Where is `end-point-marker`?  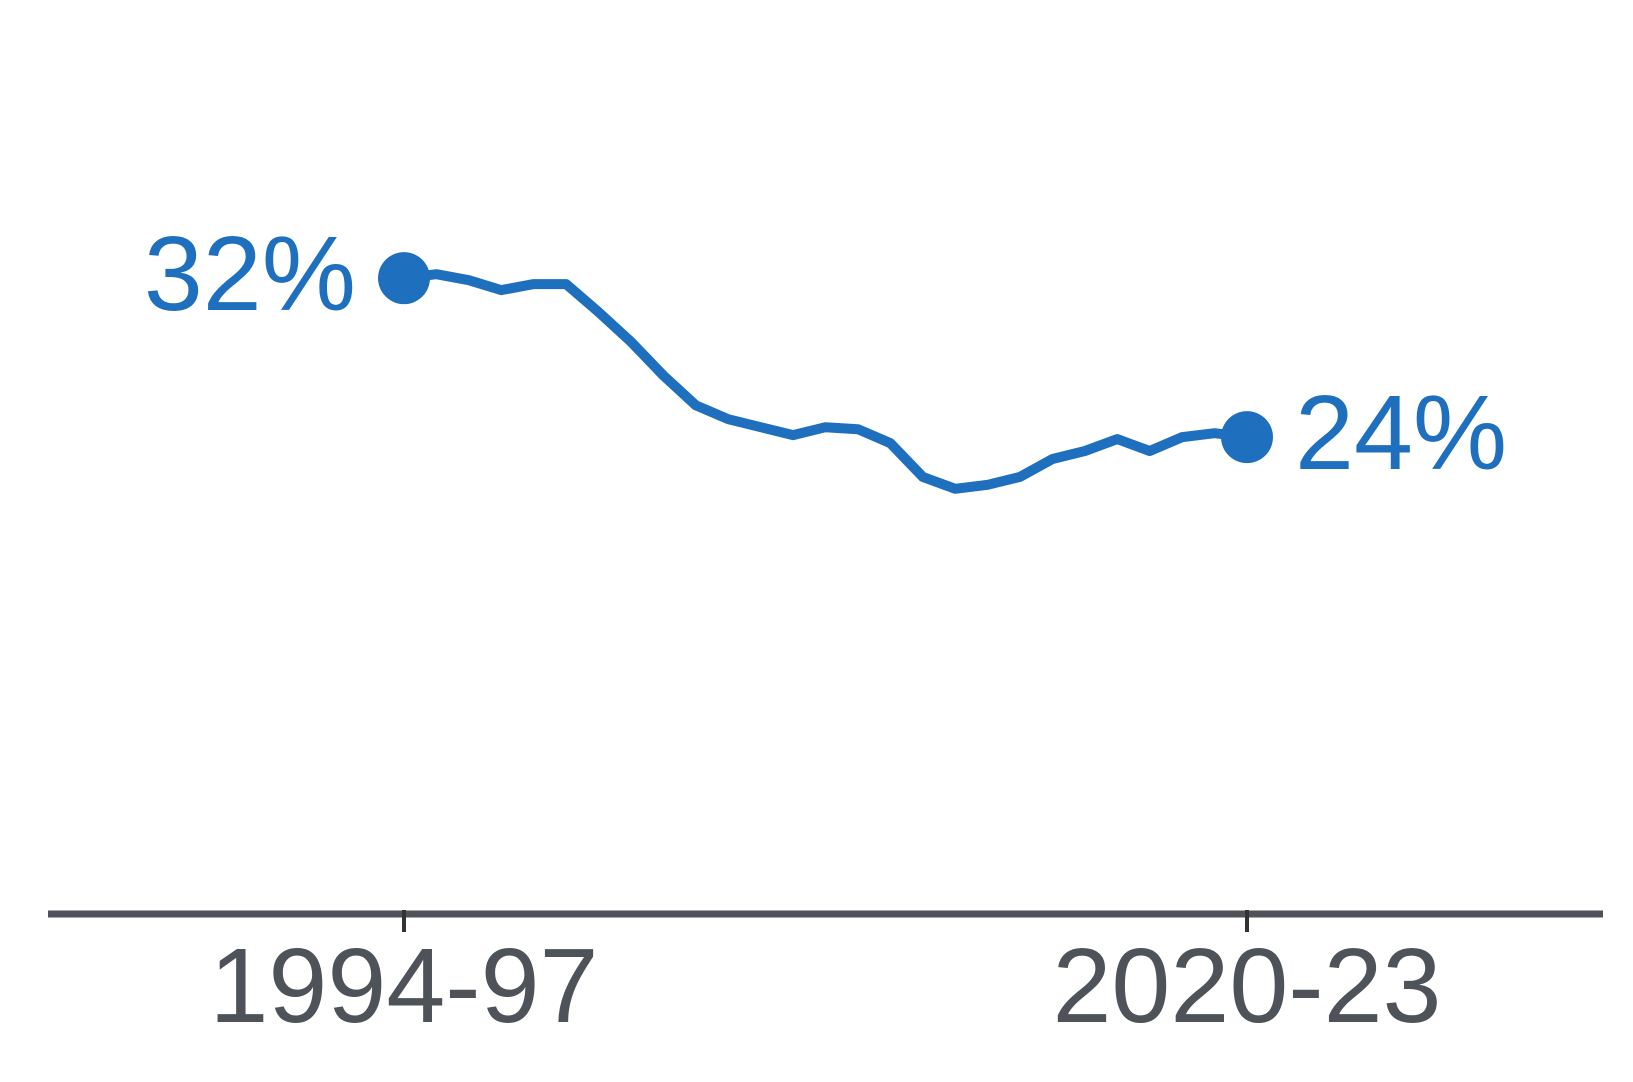 end-point-marker is located at coordinates (1247, 437).